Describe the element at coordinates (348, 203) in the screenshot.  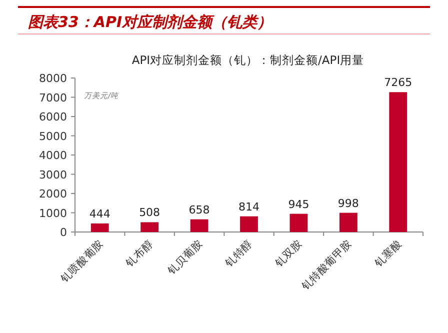
I see `data-label: 998` at that location.